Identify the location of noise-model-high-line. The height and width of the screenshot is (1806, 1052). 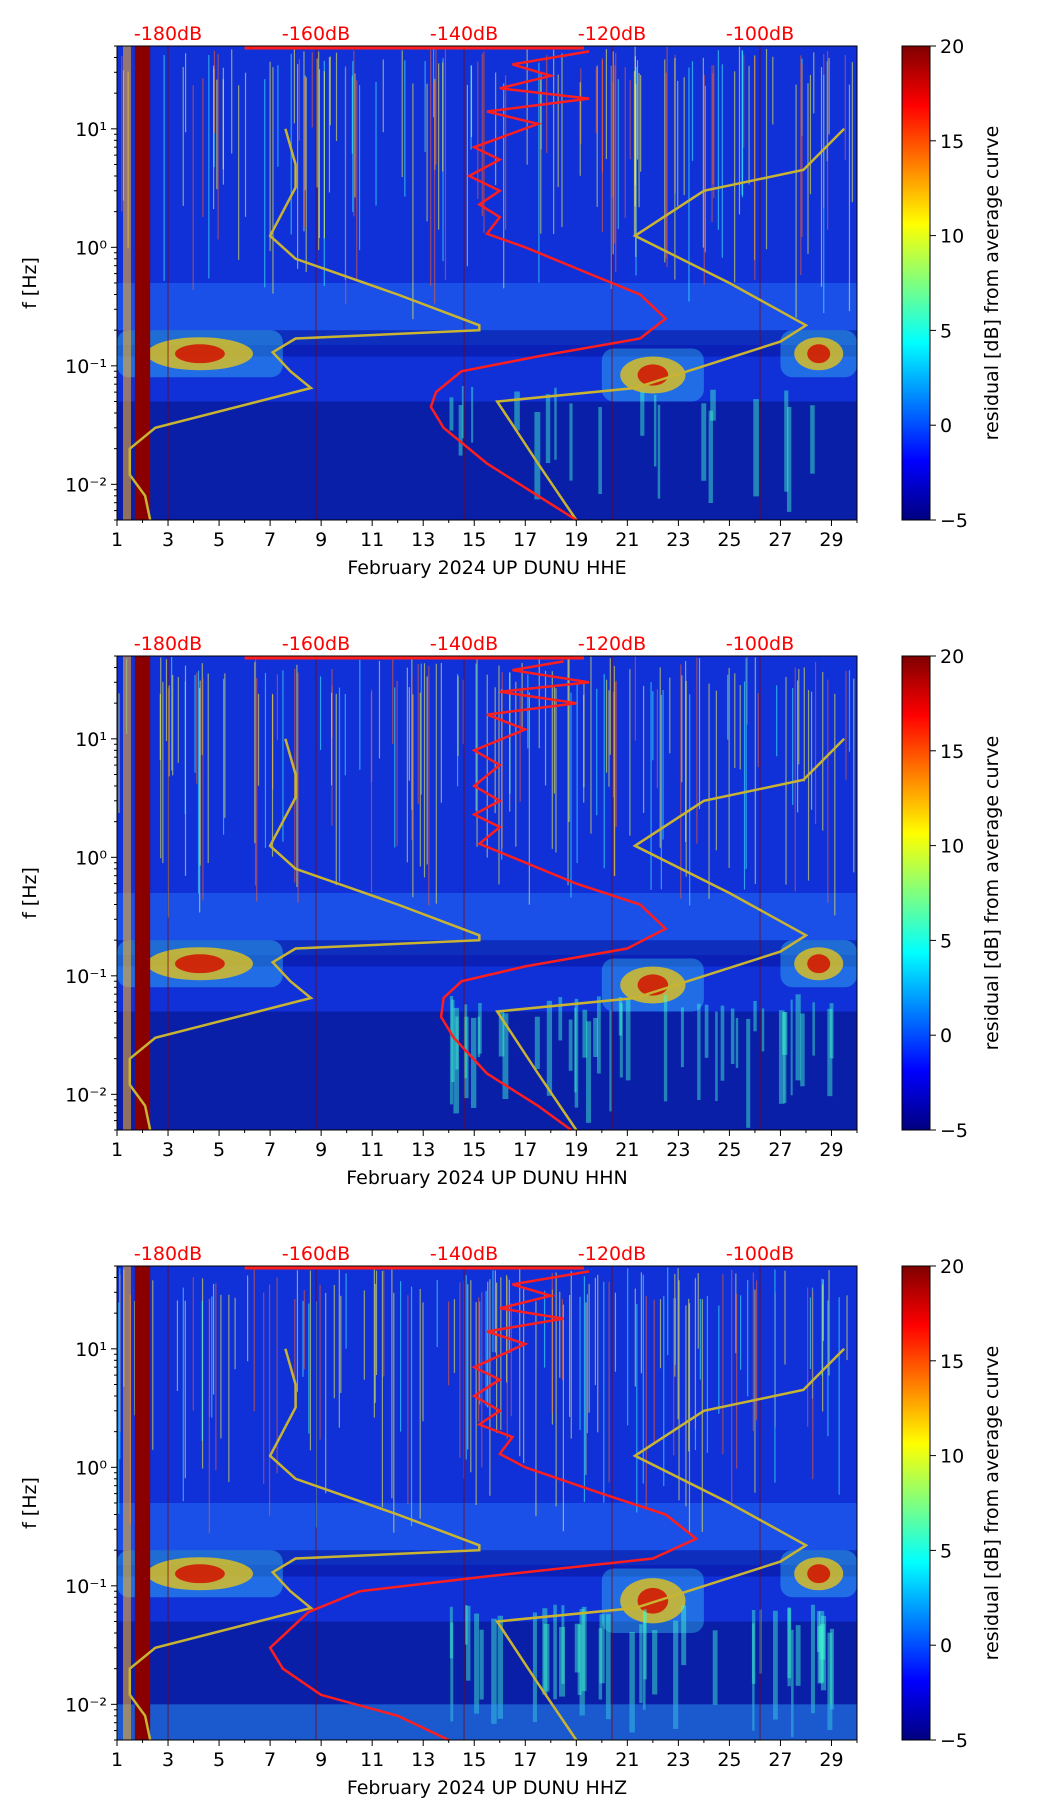
(670, 1544).